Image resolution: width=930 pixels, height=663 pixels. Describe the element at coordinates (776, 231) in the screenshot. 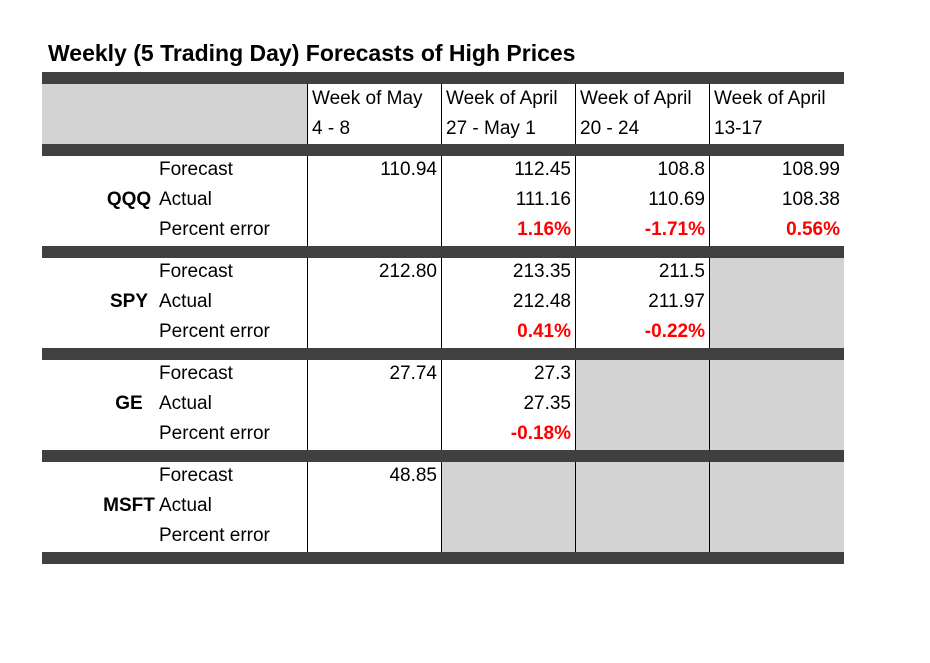

I see `value-cell: 0.56%` at that location.